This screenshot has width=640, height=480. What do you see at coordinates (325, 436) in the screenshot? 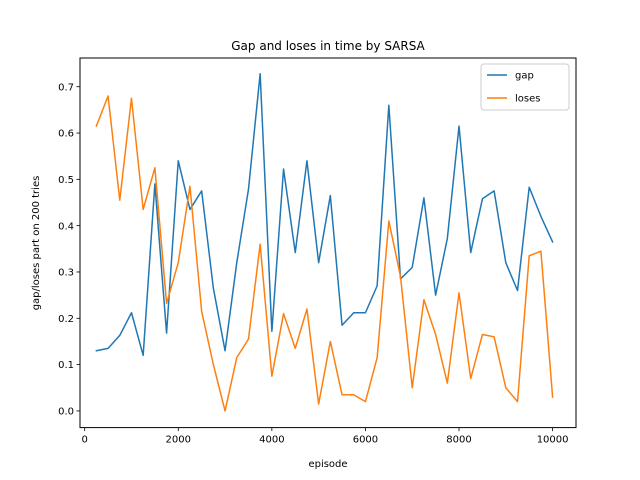
I see `x-axis: 0 2000 4000 6000 8000 10000` at bounding box center [325, 436].